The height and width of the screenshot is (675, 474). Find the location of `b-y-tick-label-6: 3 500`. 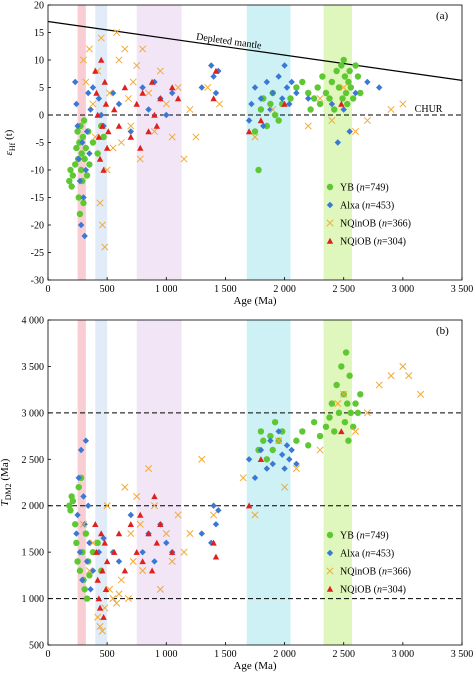

b-y-tick-label-6: 3 500 is located at coordinates (33, 367).